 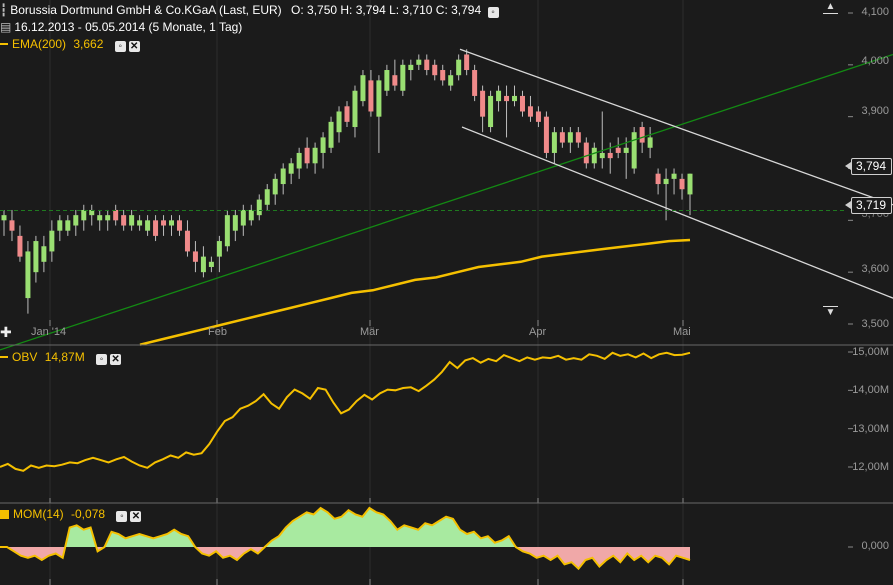 What do you see at coordinates (415, 292) in the screenshot?
I see `ema200-line` at bounding box center [415, 292].